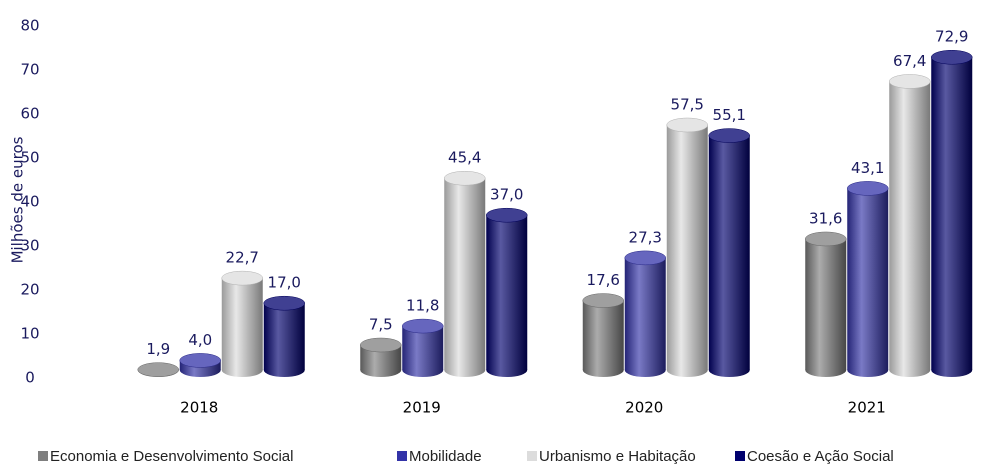 The height and width of the screenshot is (471, 997). I want to click on legend-label: Mobilidade, so click(445, 456).